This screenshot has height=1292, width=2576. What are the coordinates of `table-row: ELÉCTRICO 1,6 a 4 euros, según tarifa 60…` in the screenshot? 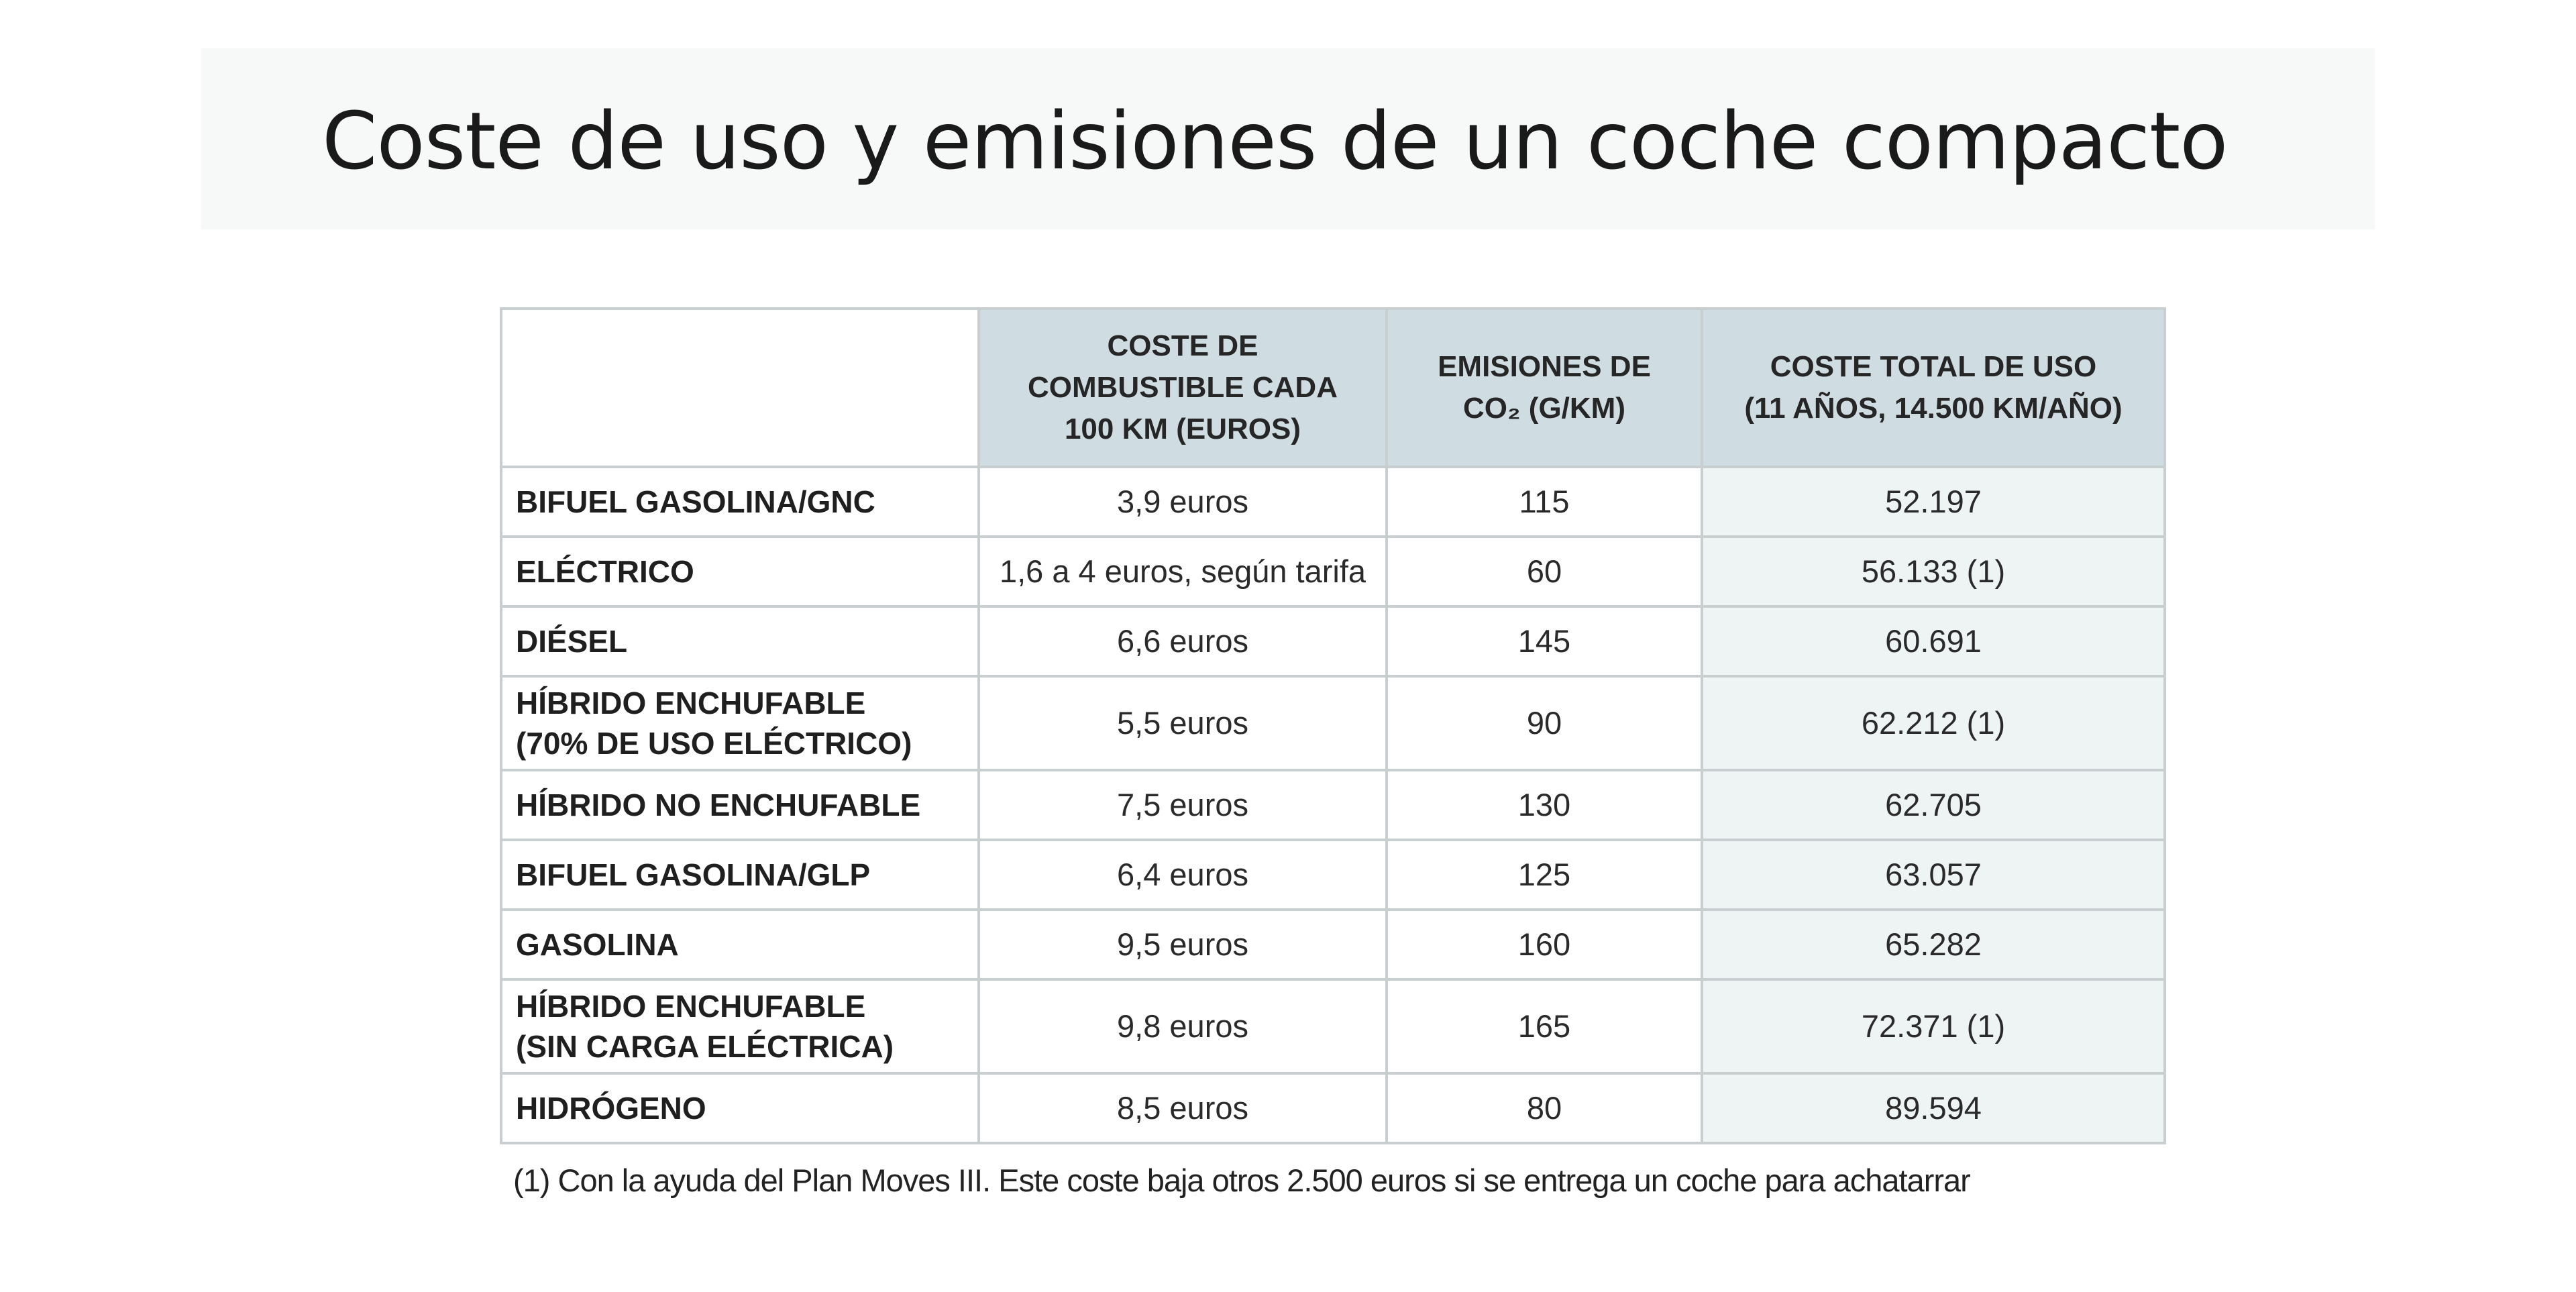 It's located at (1333, 571).